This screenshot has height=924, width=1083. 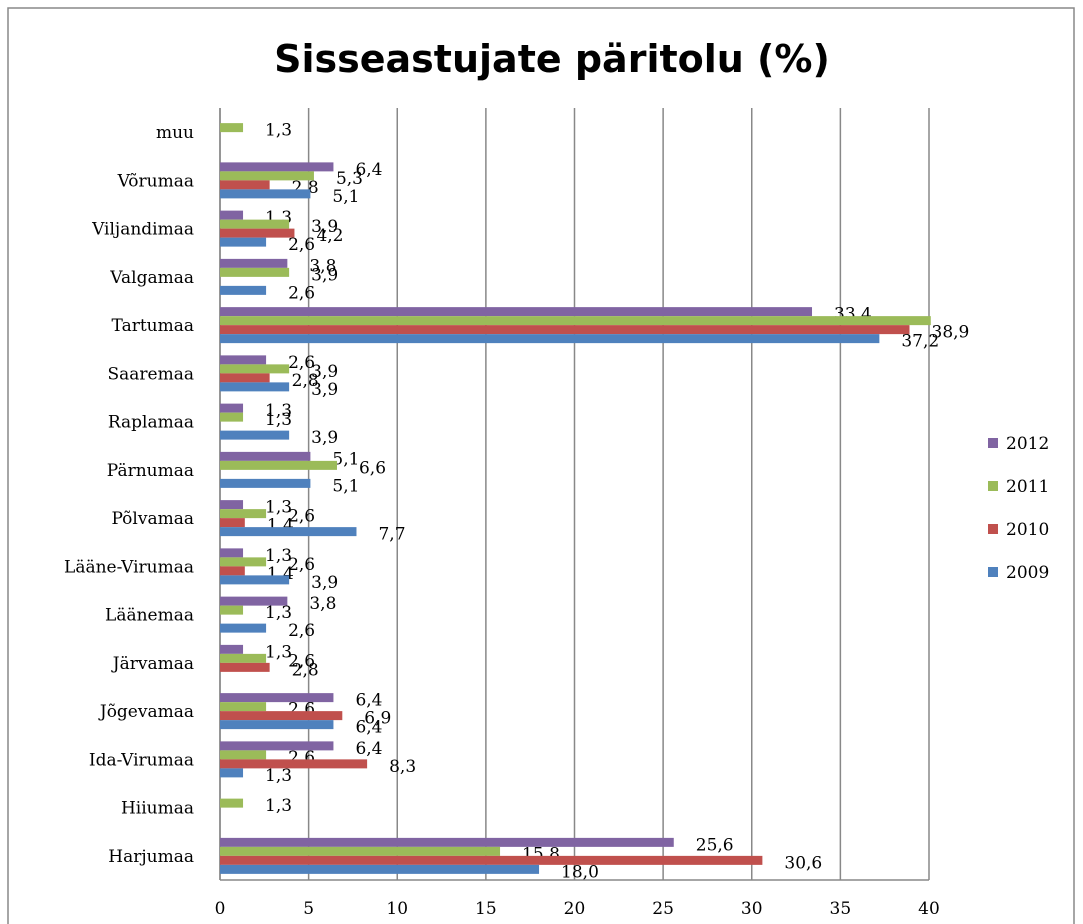 I want to click on data-label: 37,2, so click(x=920, y=342).